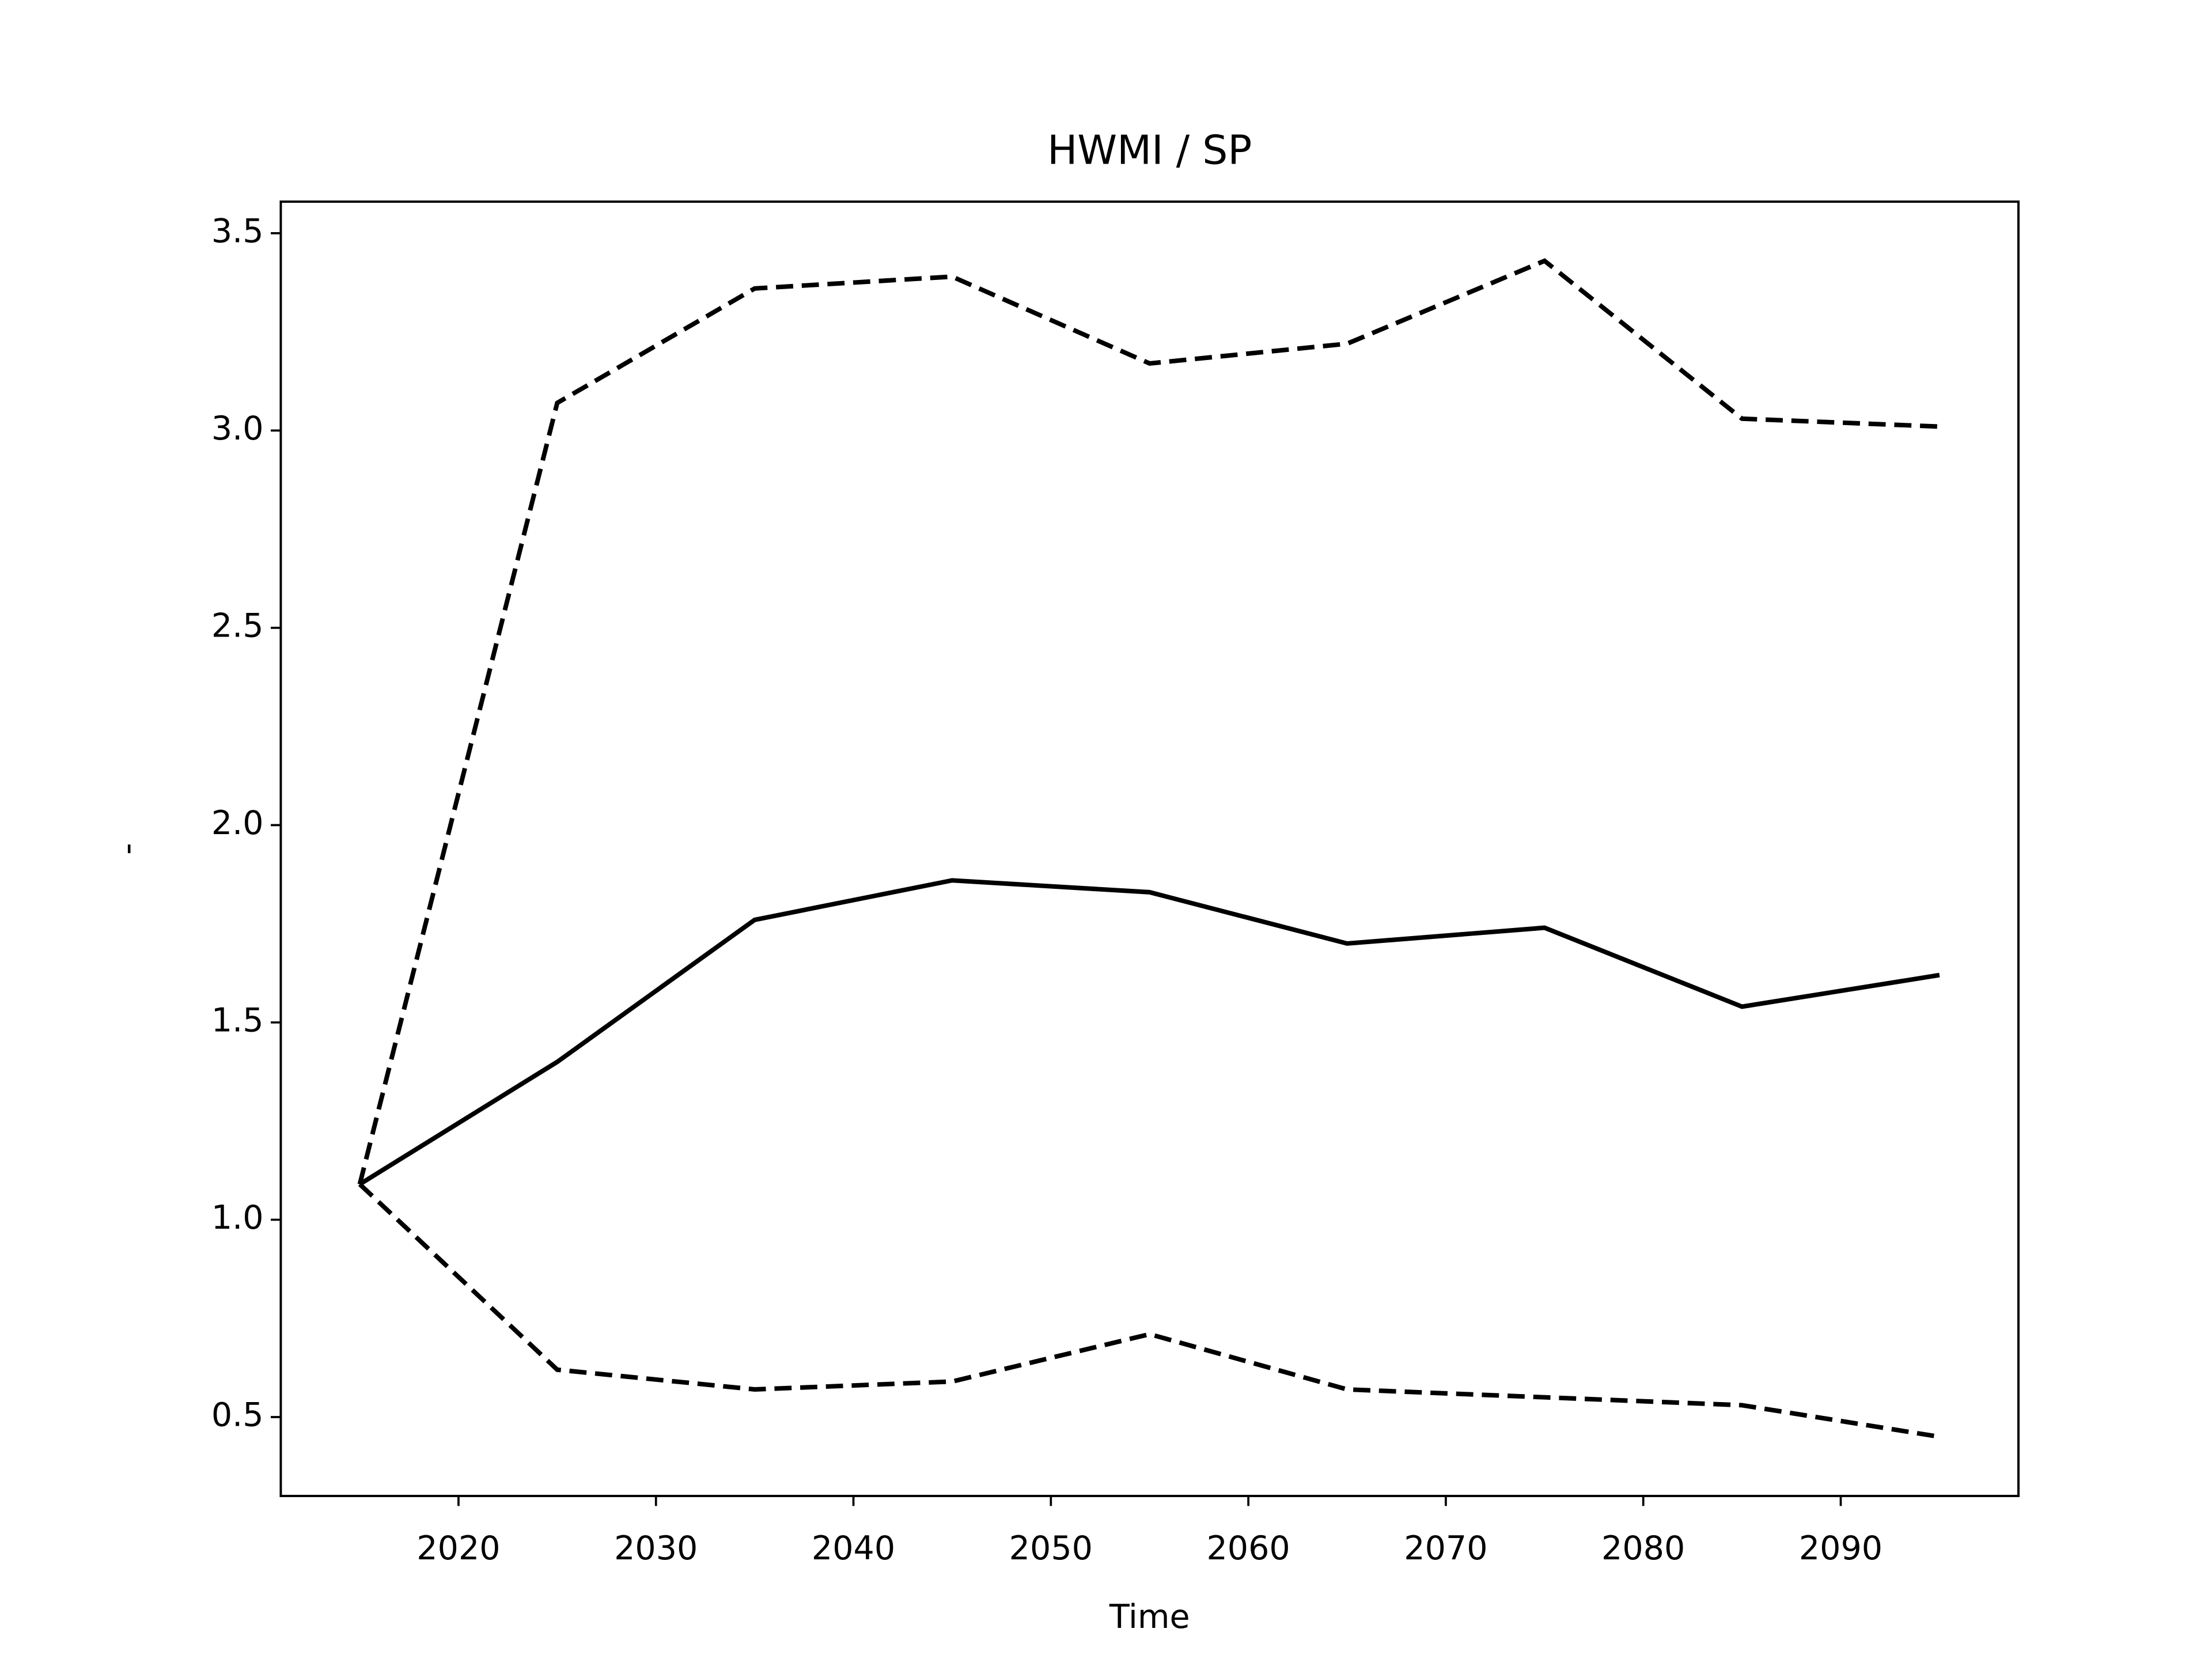 Image resolution: width=2212 pixels, height=1659 pixels. What do you see at coordinates (237, 1415) in the screenshot?
I see `y-tick-label: 0.5` at bounding box center [237, 1415].